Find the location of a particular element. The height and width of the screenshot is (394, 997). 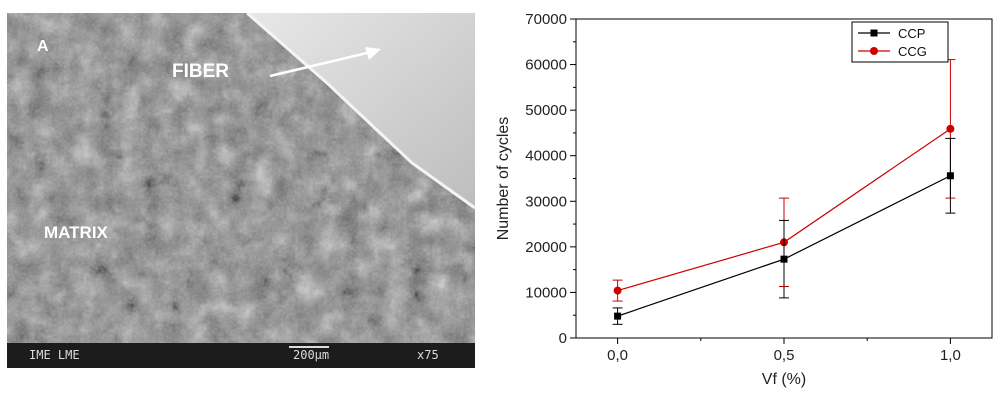

x-axis-title: Vf (%) is located at coordinates (784, 379).